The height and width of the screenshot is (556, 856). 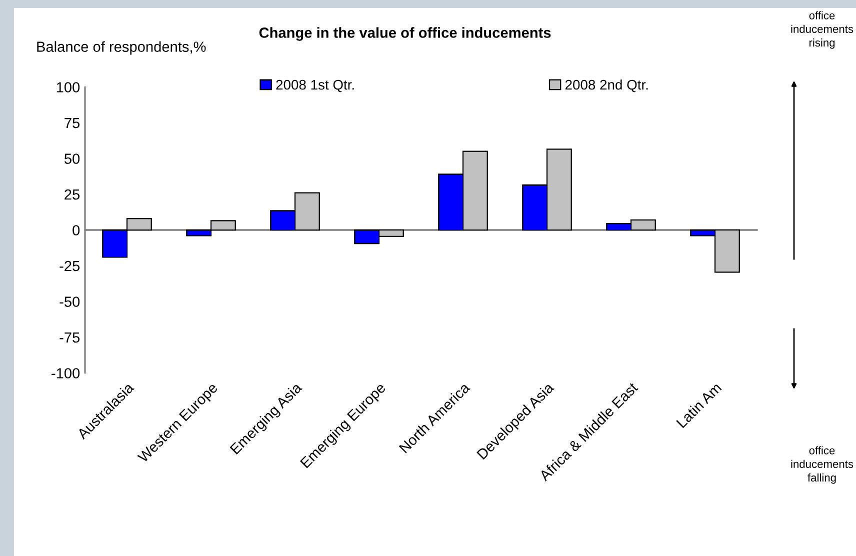 I want to click on y-tick-label: -100, so click(x=66, y=373).